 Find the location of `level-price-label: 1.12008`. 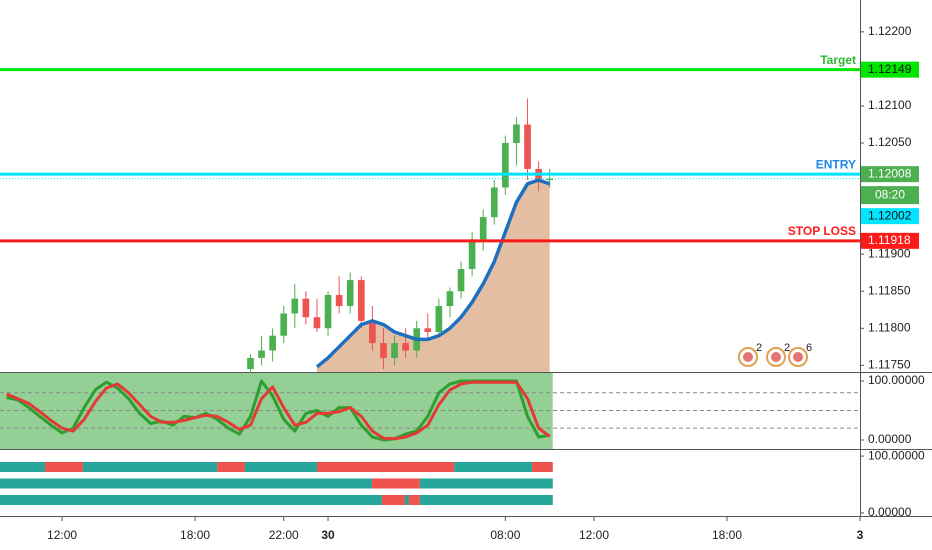

level-price-label: 1.12008 is located at coordinates (890, 173).